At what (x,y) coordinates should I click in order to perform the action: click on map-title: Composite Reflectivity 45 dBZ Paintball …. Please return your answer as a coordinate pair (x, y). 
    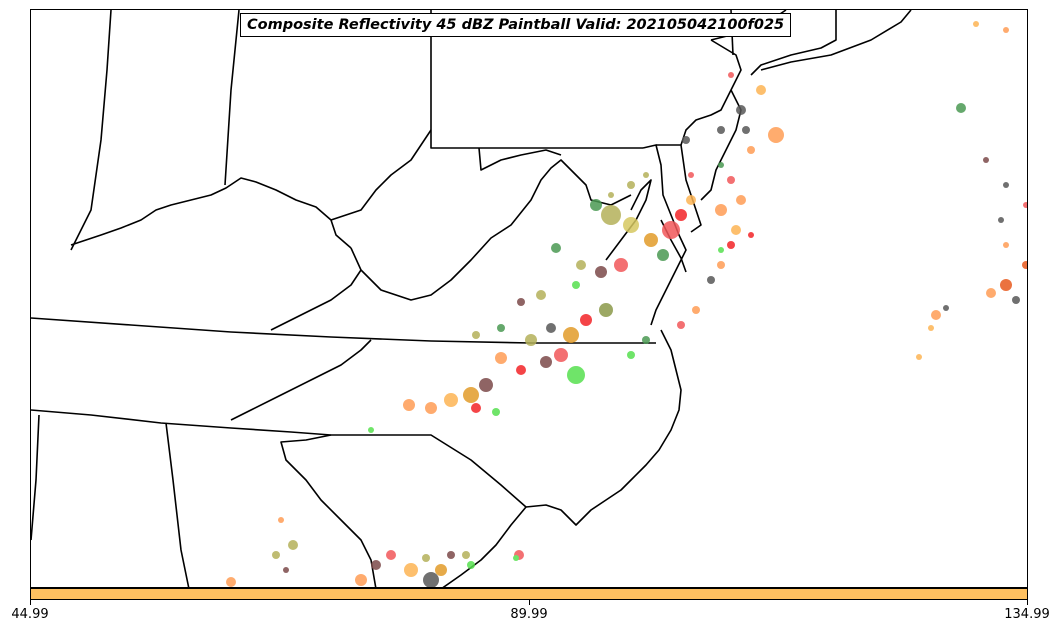
    Looking at the image, I should click on (516, 25).